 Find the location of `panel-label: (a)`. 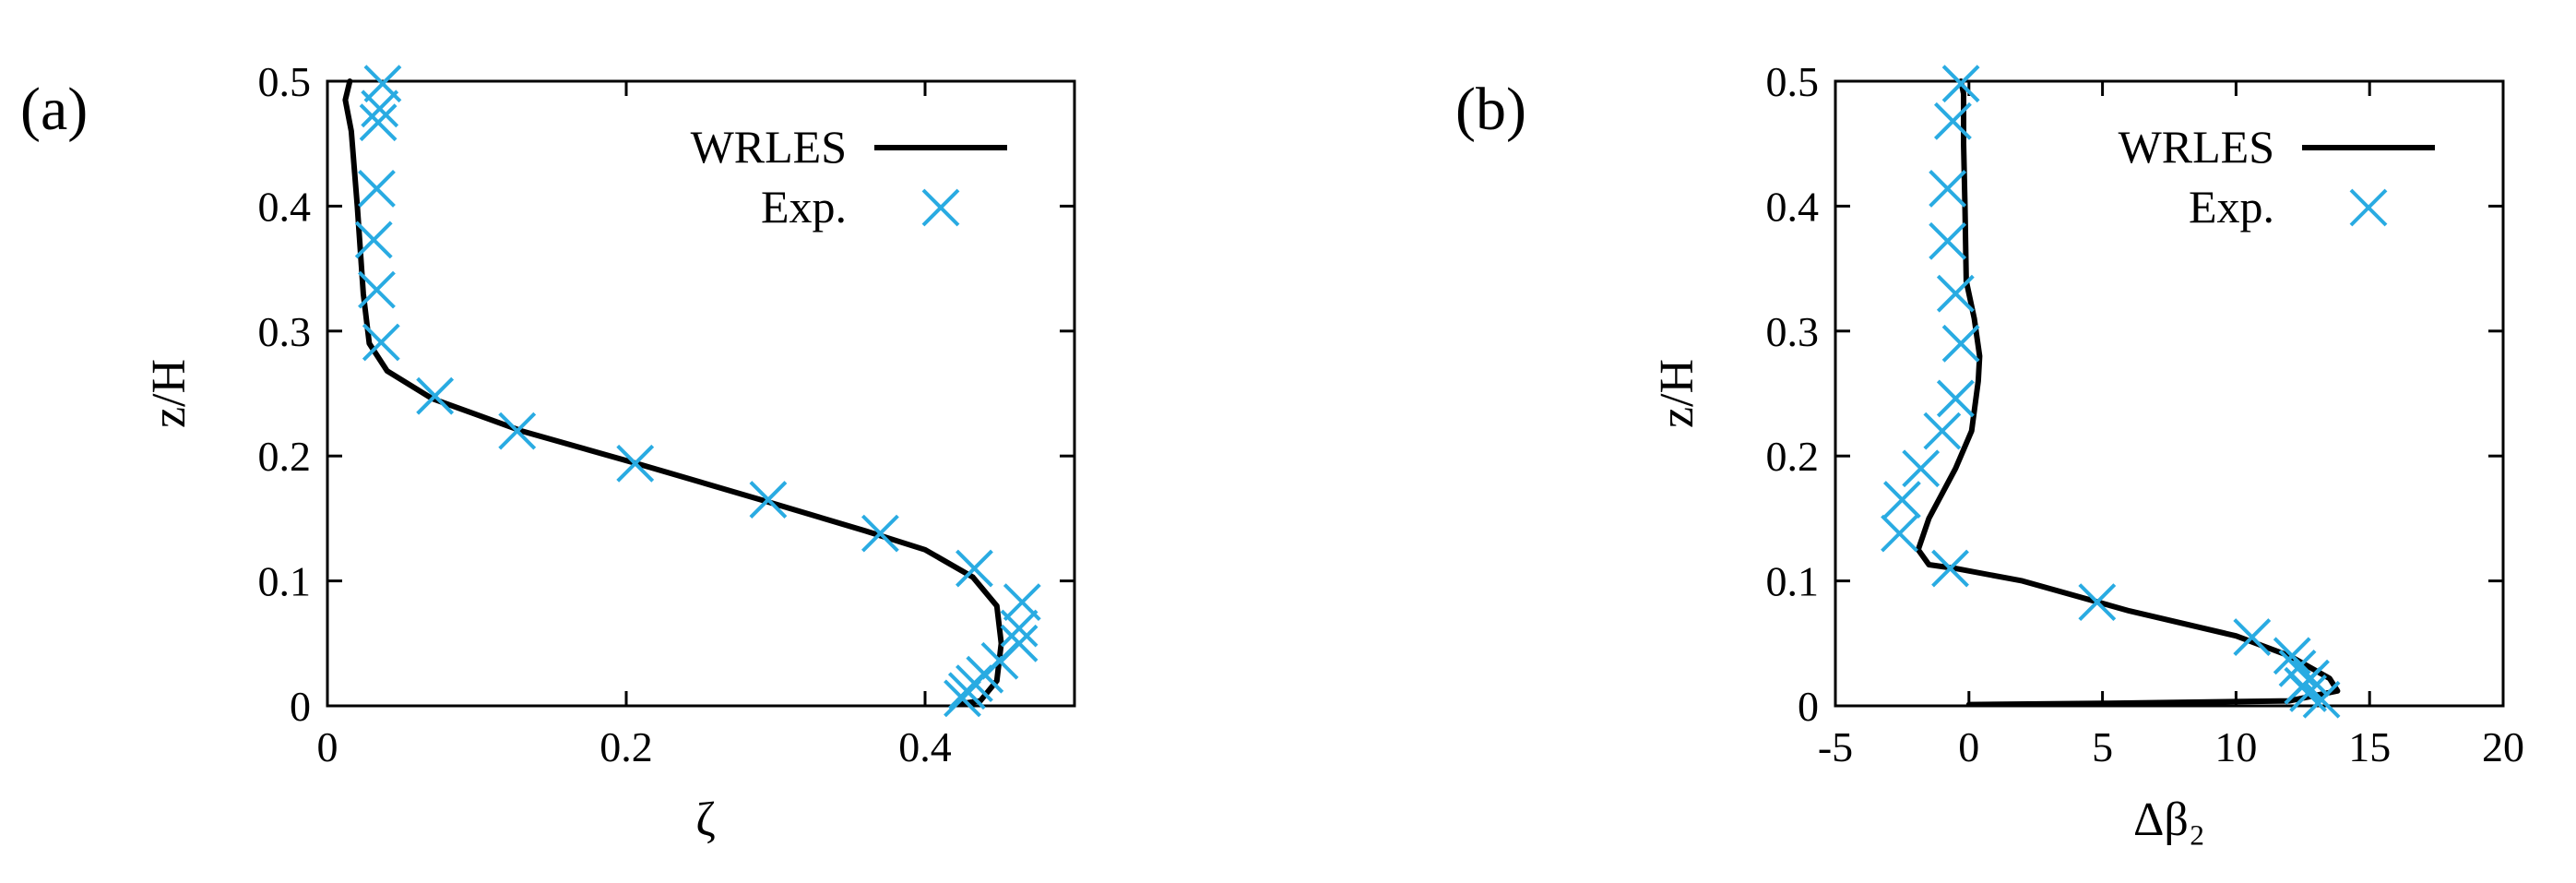

panel-label: (a) is located at coordinates (54, 109).